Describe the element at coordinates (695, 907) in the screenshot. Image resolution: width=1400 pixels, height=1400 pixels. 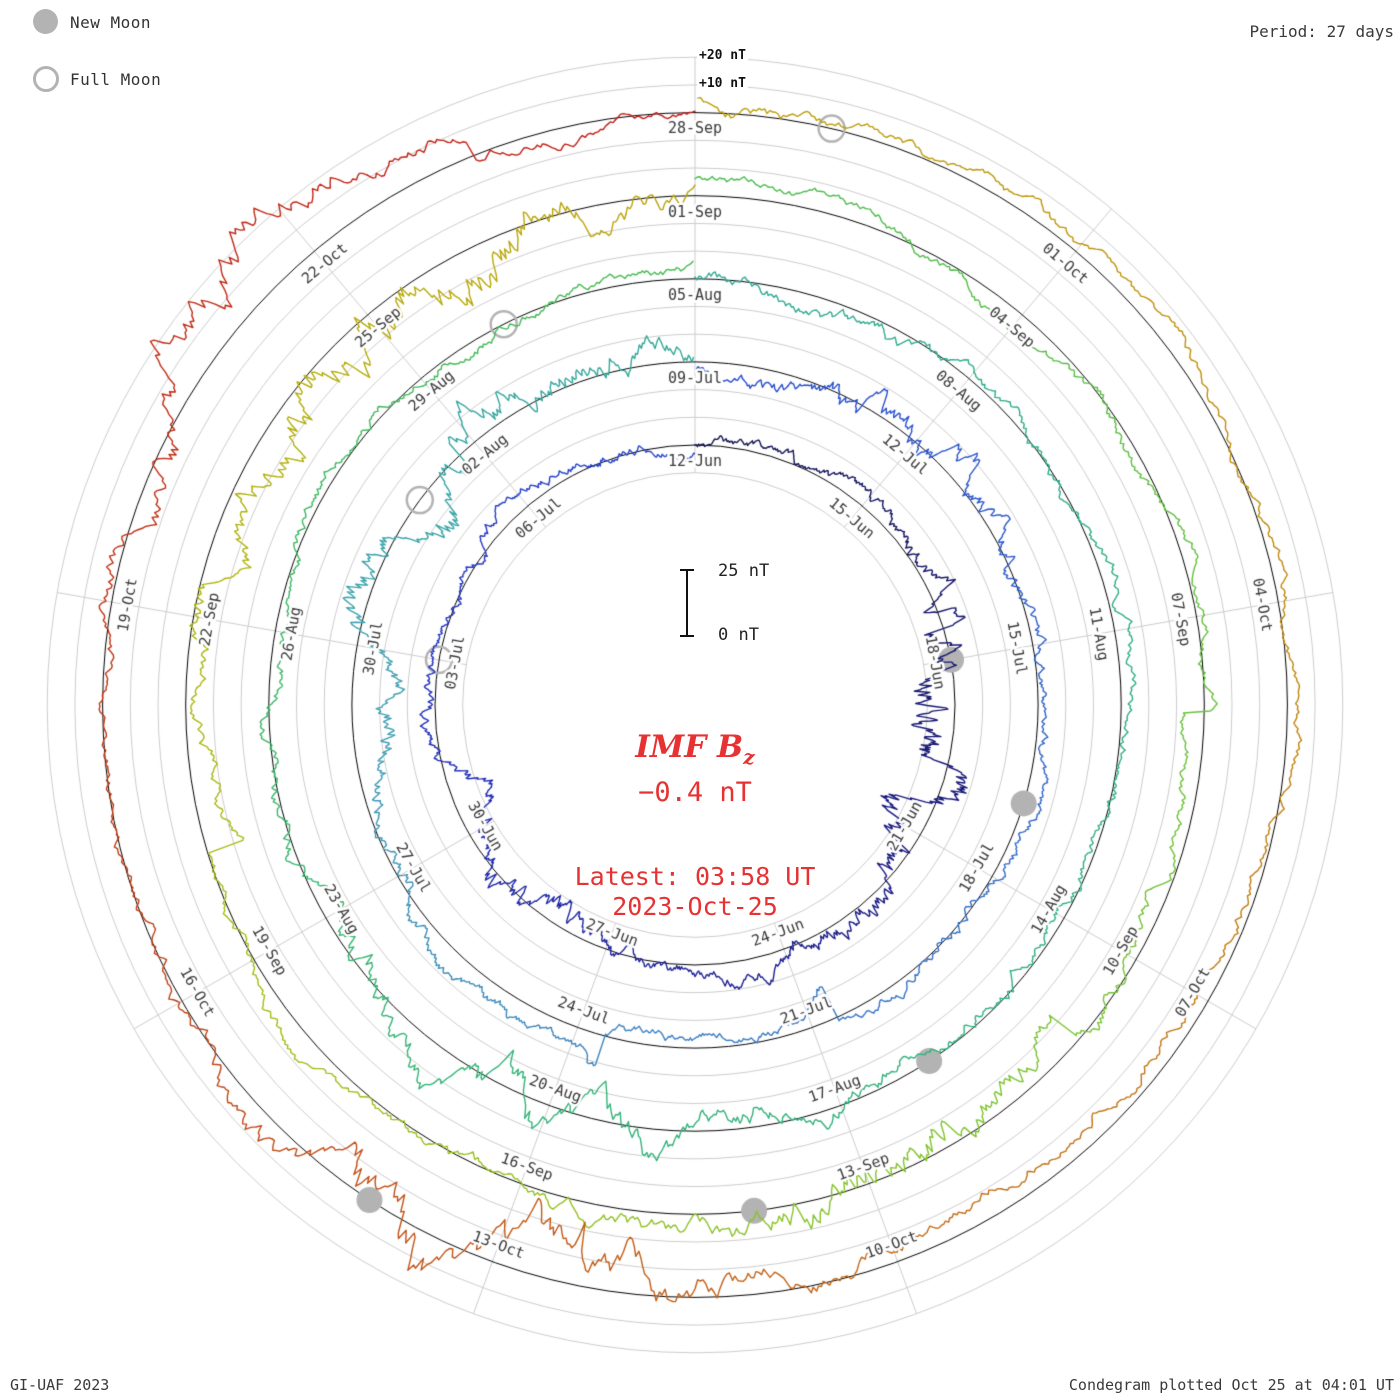
I see `latest-date: 2023-Oct-25` at that location.